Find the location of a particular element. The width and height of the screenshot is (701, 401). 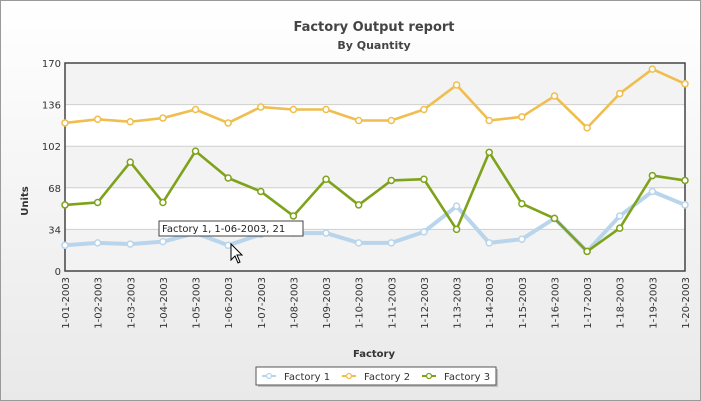

x-tick-label: 1-18-2003 is located at coordinates (621, 303).